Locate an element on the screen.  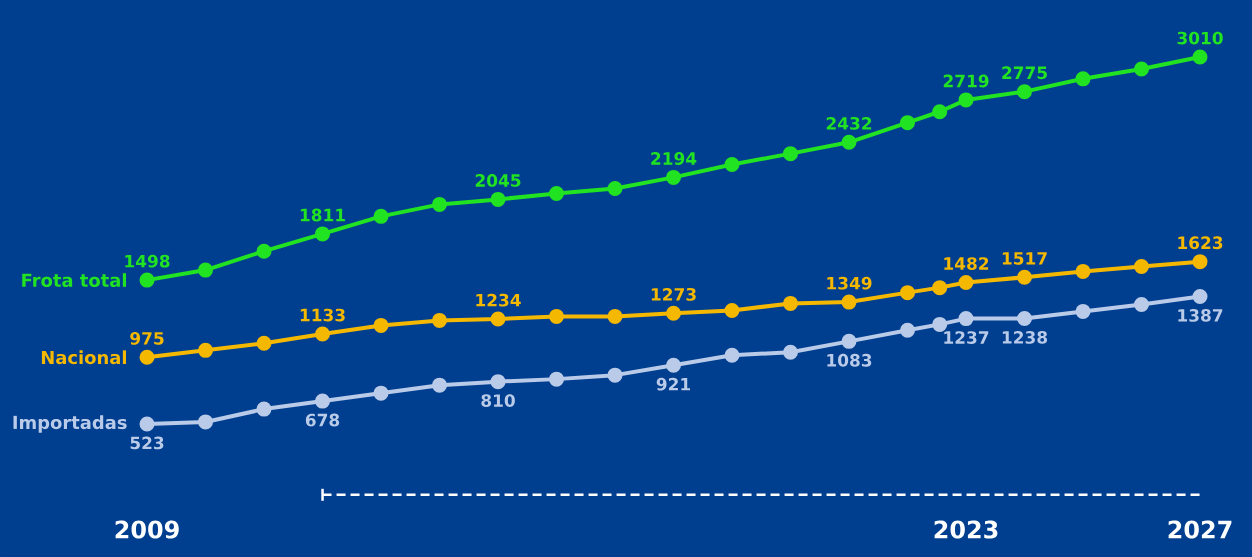
data-label: 1387 is located at coordinates (1200, 315).